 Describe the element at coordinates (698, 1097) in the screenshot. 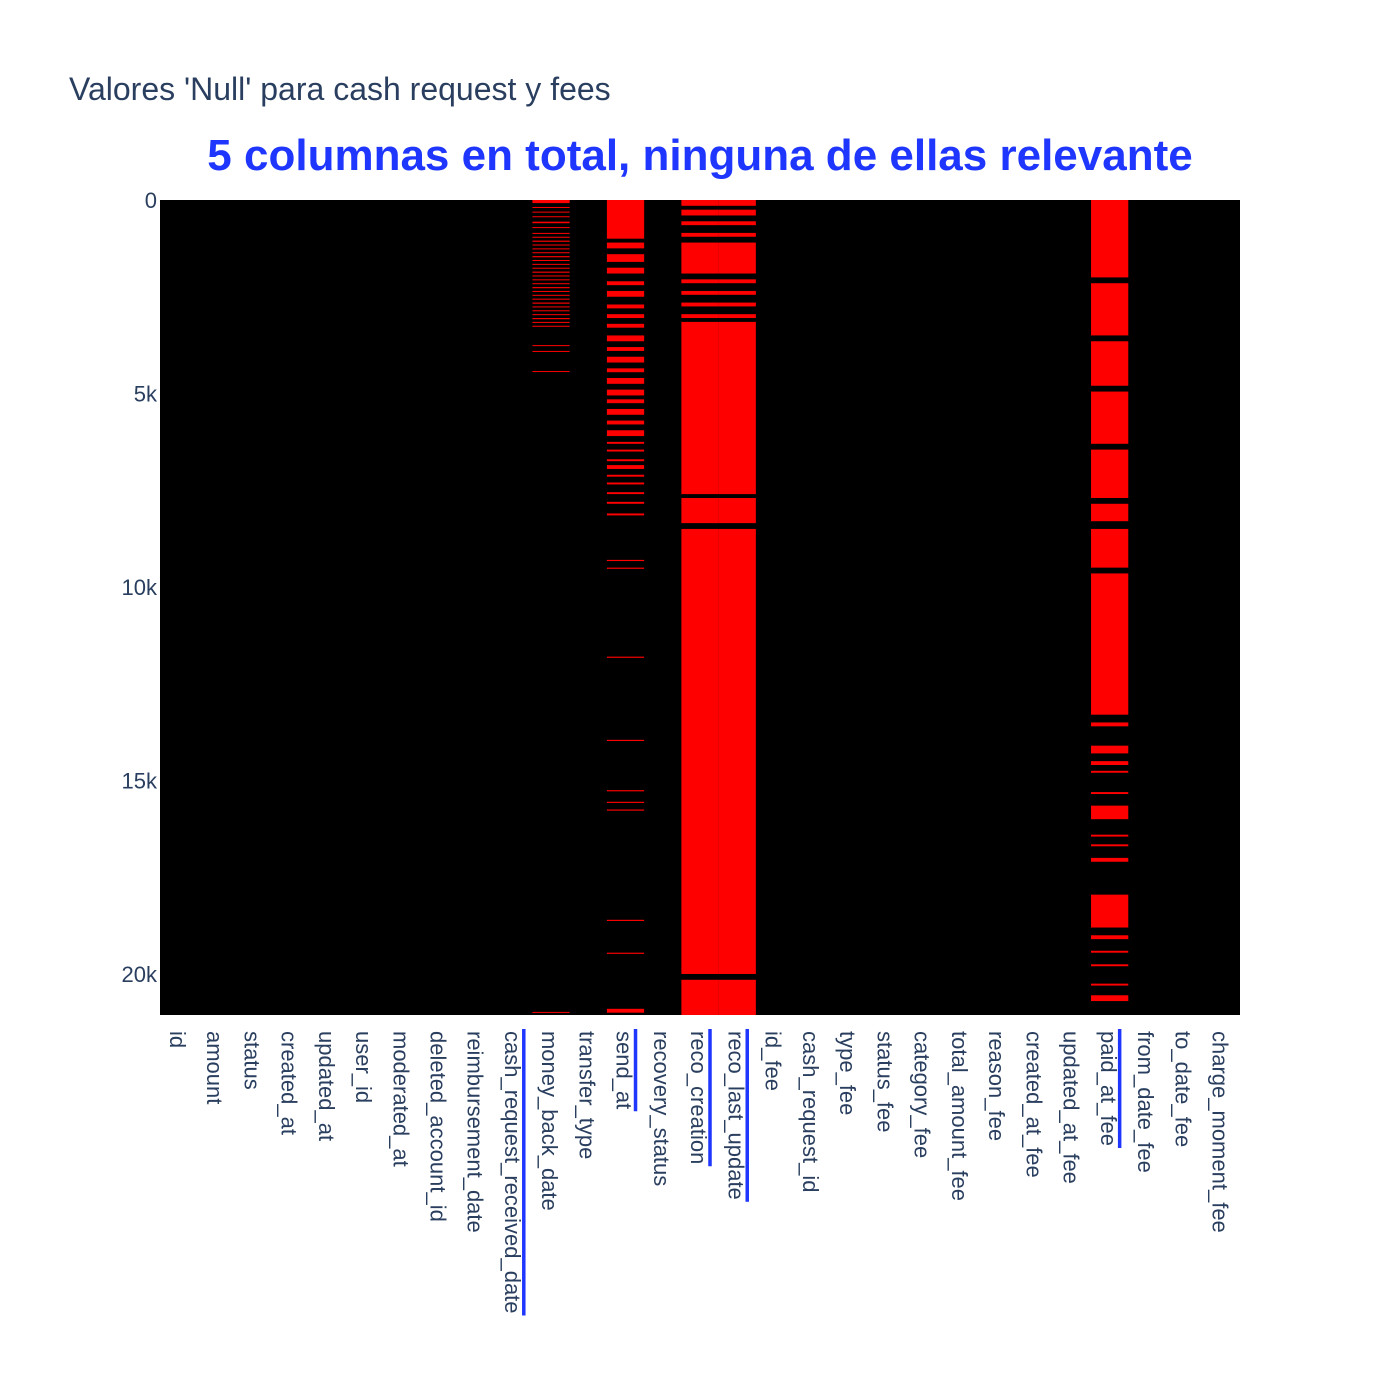

I see `x-tick-label: reco_creation` at that location.